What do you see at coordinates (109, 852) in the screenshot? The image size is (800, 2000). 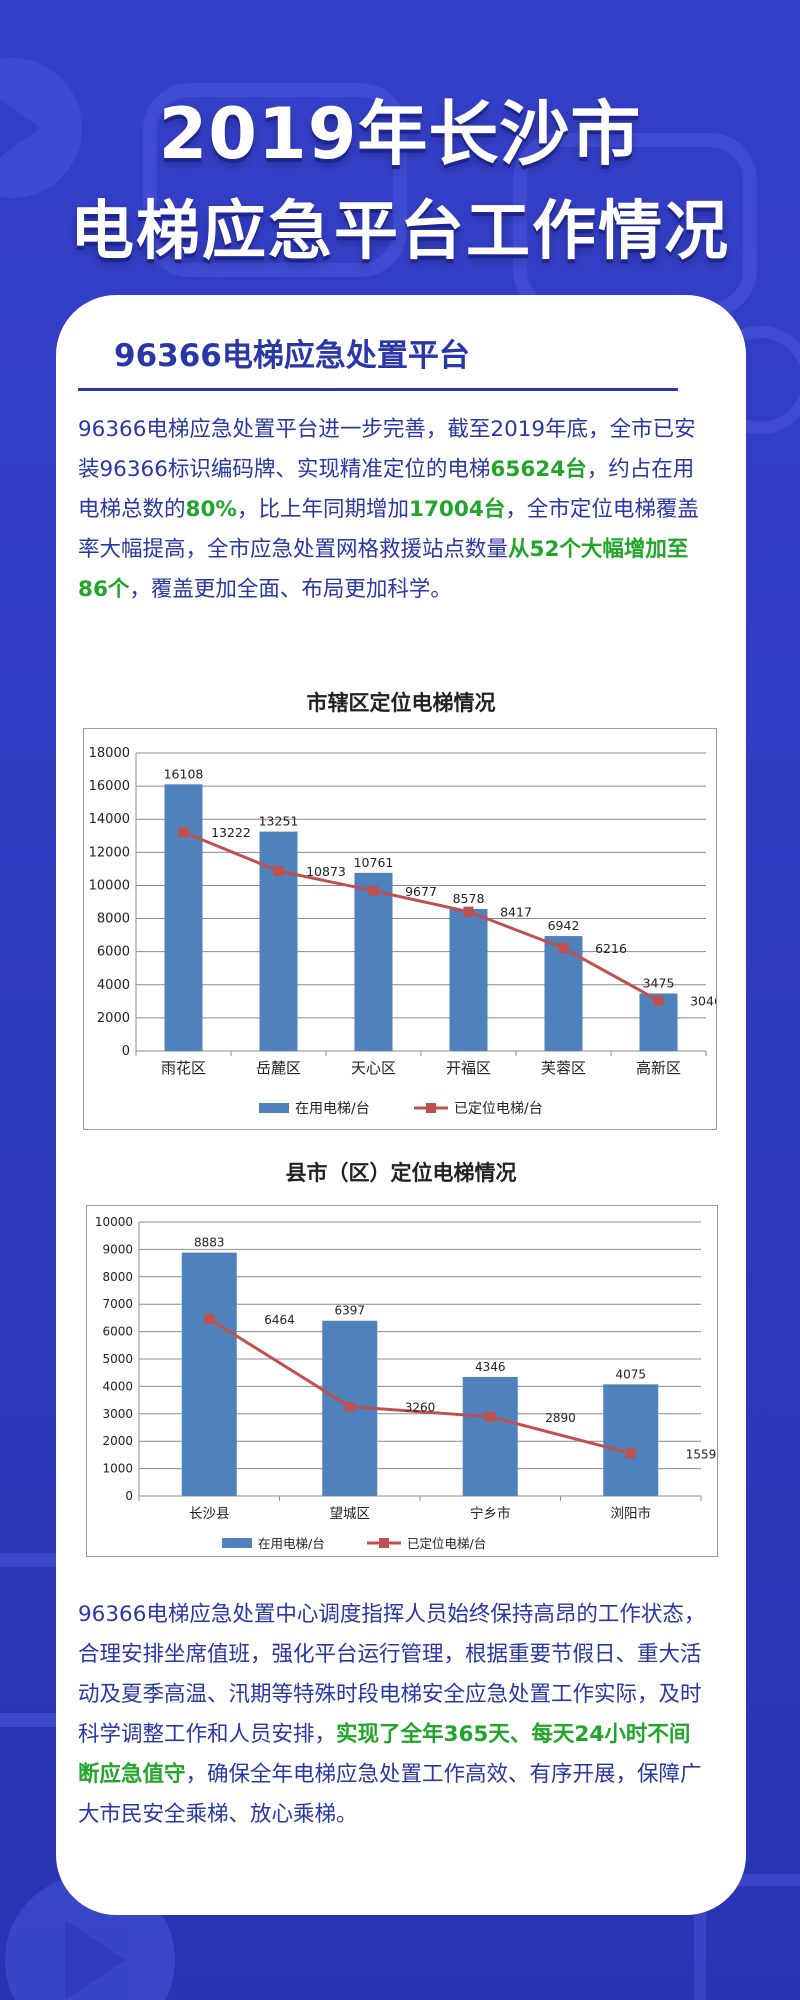 I see `y-tick-label: 12000` at bounding box center [109, 852].